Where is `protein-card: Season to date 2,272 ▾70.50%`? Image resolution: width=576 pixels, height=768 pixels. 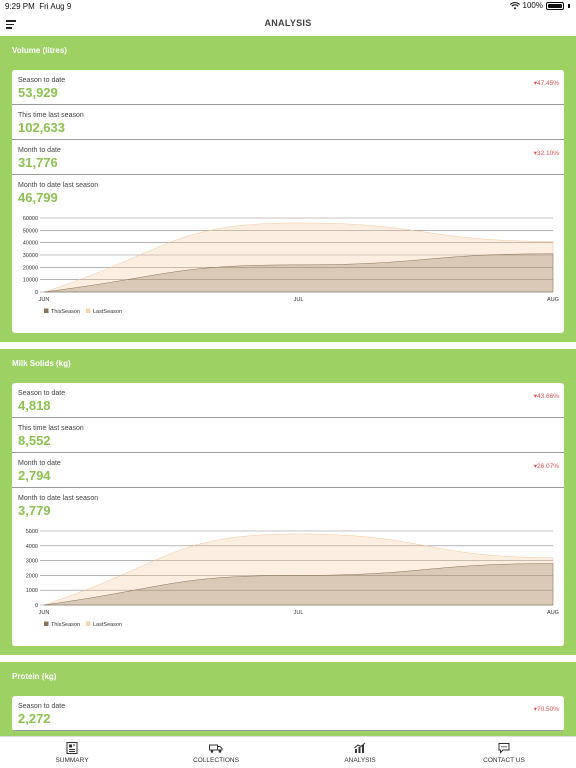
protein-card: Season to date 2,272 ▾70.50% is located at coordinates (288, 713).